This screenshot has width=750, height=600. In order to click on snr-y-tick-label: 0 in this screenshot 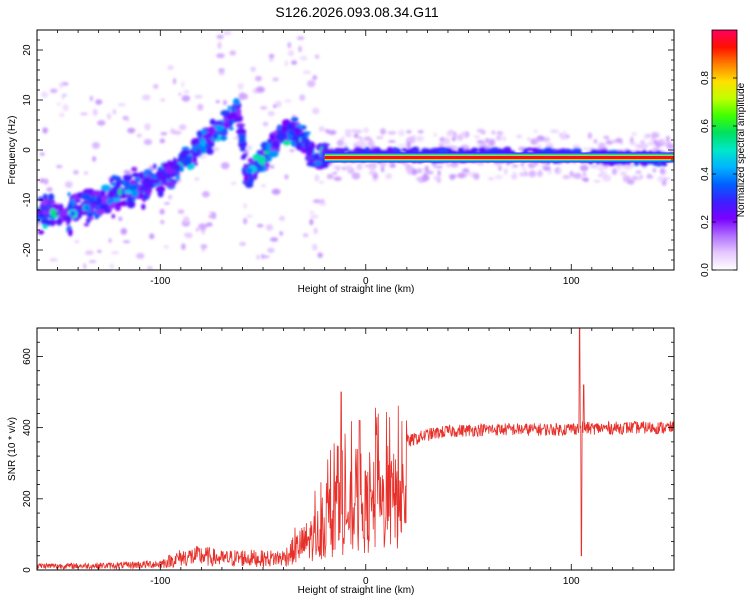, I will do `click(27, 570)`.